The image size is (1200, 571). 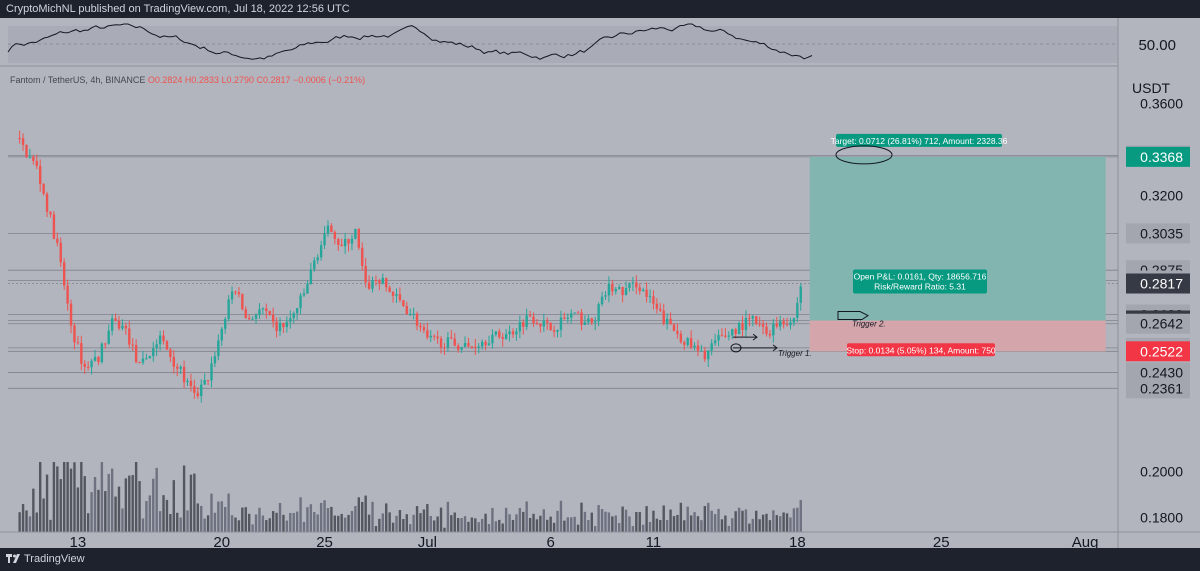 I want to click on price-tag: 0.3200, so click(x=1161, y=195).